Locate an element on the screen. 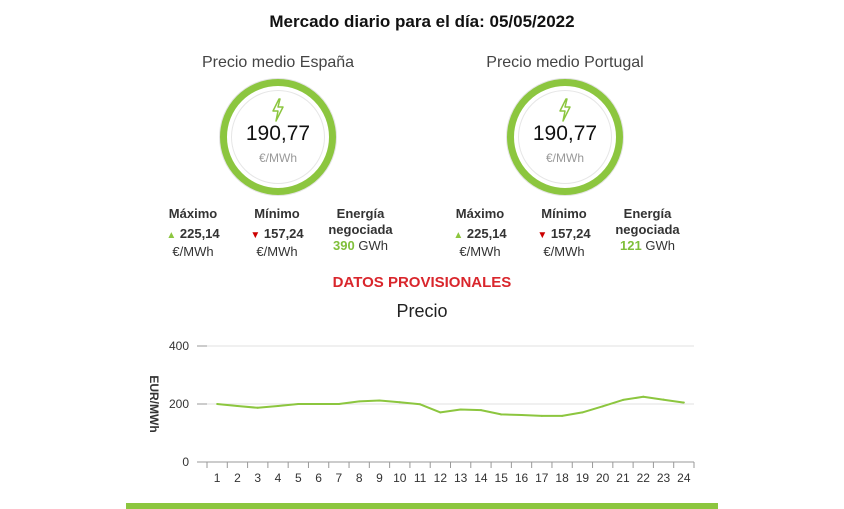 The image size is (844, 509). x-tick-label: 12 is located at coordinates (441, 478).